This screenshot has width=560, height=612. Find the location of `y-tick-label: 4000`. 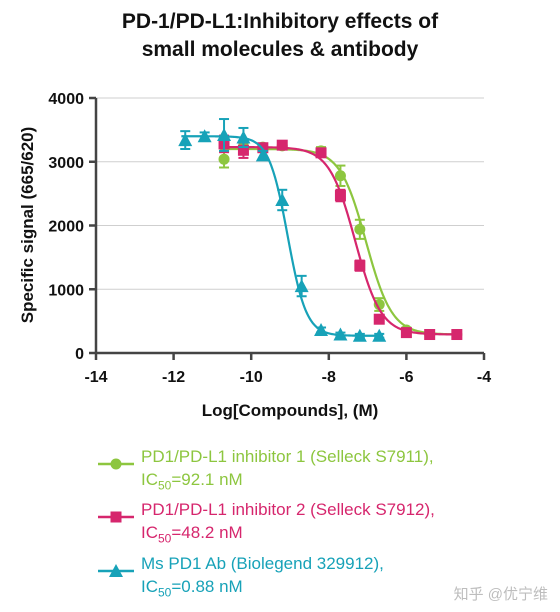

y-tick-label: 4000 is located at coordinates (66, 99).